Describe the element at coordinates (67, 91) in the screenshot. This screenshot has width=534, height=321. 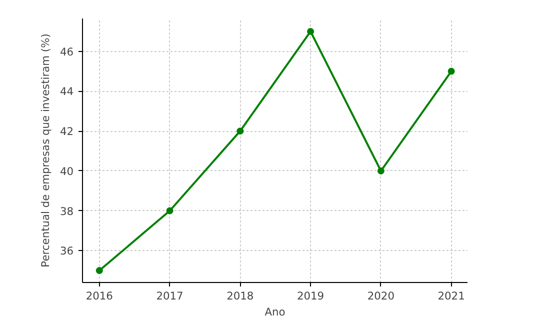
I see `y-tick-label: 44` at that location.